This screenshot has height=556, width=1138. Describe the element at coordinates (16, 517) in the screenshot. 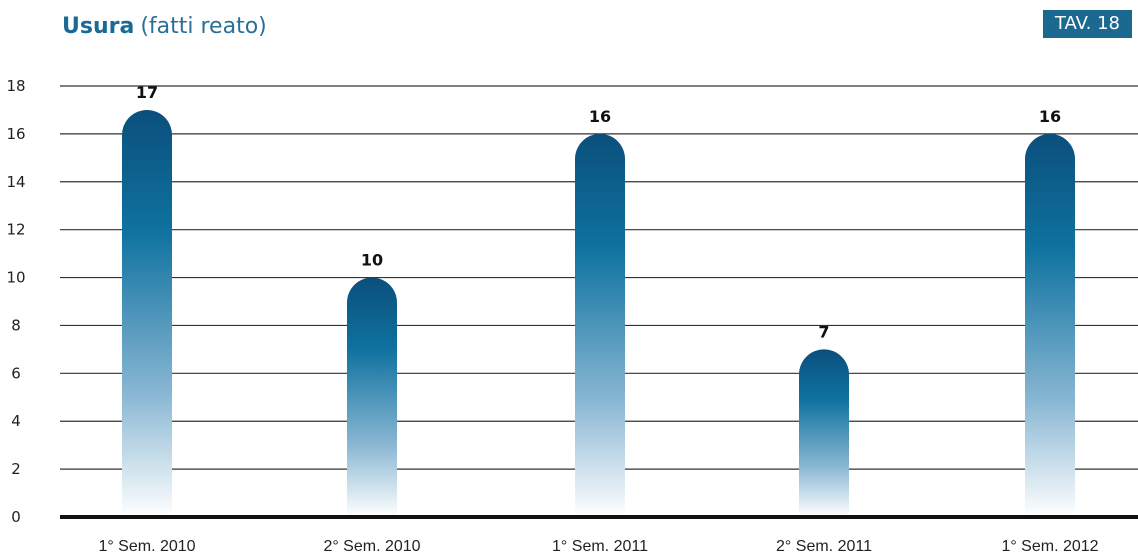

I see `y-tick-label: 0` at that location.